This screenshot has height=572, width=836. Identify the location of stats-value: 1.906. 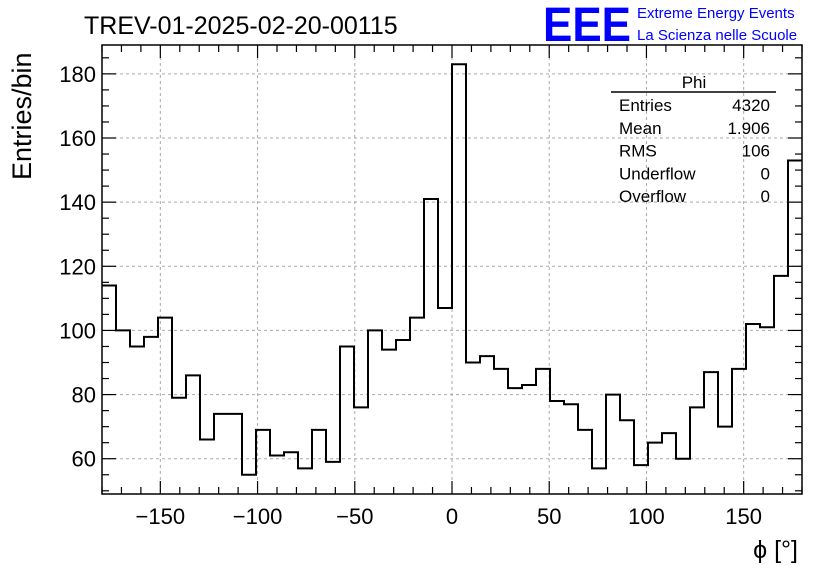
(748, 128).